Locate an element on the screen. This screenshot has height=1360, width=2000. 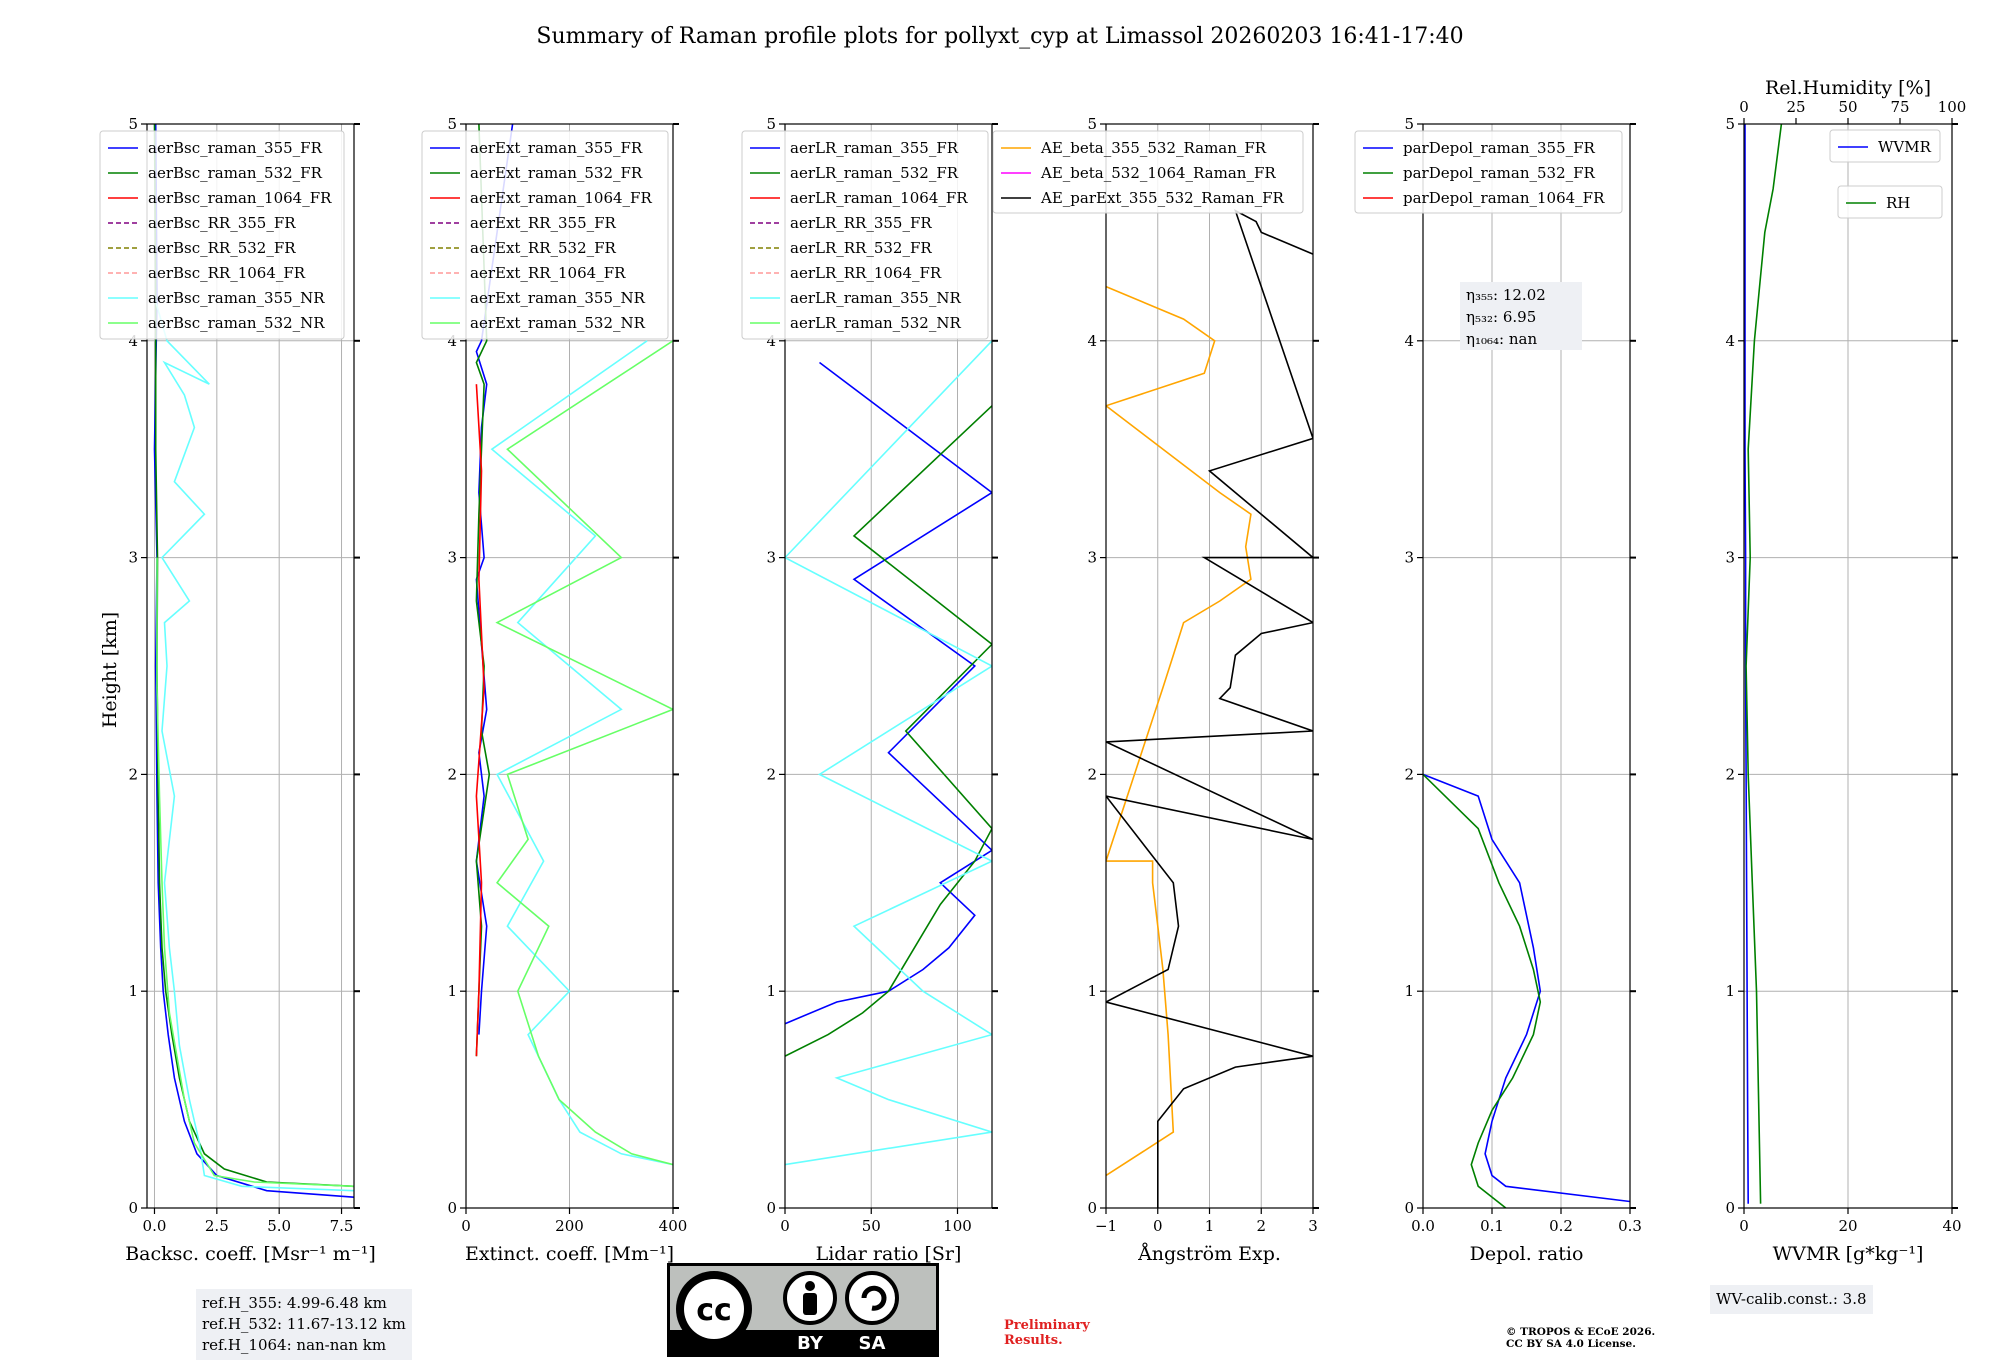
legend-entry: aerBsc_raman_532_NR is located at coordinates (236, 323).